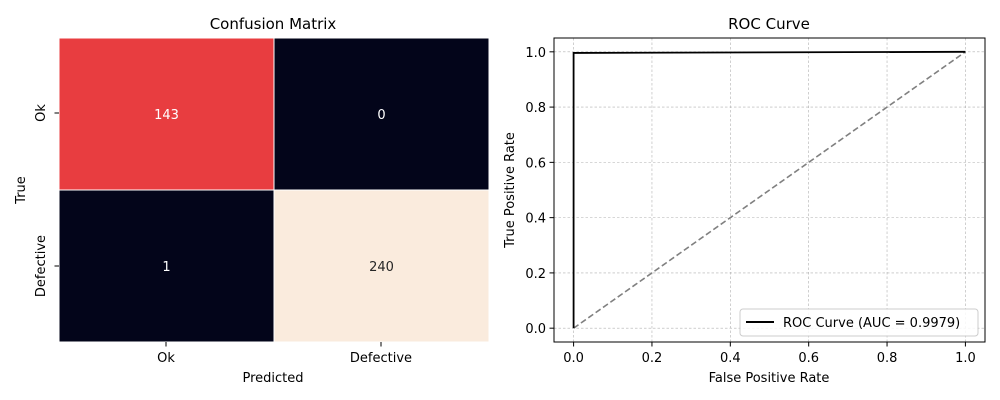  What do you see at coordinates (730, 358) in the screenshot?
I see `roc-xtick-label: 0.4` at bounding box center [730, 358].